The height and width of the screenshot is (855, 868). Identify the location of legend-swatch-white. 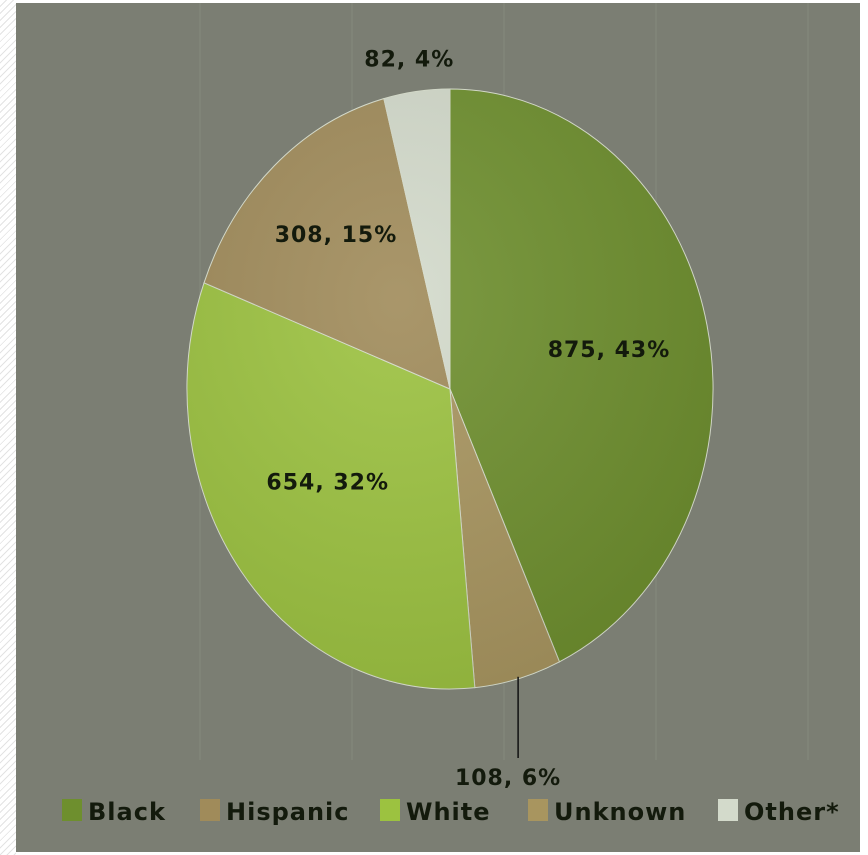
(390, 810).